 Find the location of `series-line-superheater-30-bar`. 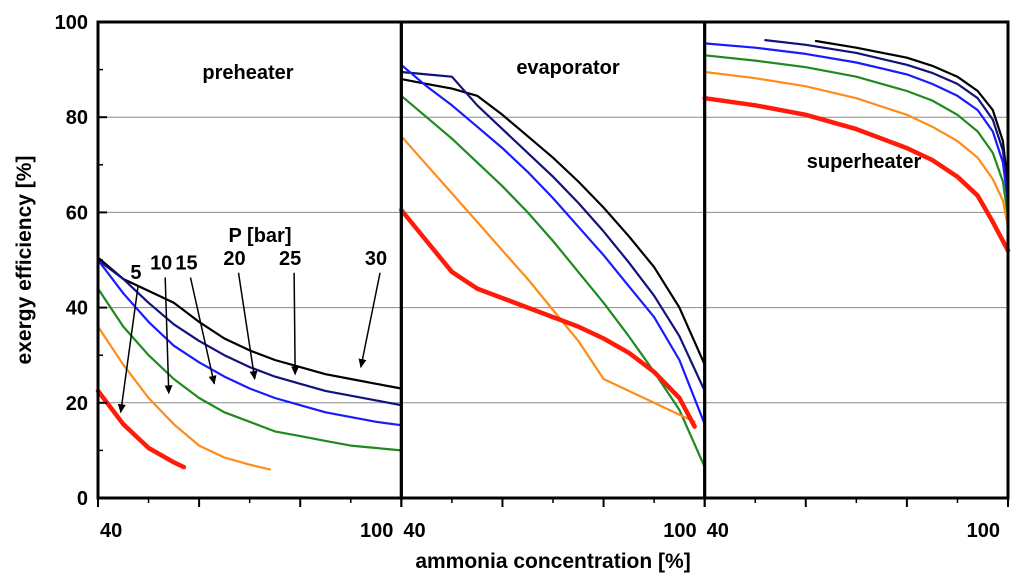

series-line-superheater-30-bar is located at coordinates (912, 113).